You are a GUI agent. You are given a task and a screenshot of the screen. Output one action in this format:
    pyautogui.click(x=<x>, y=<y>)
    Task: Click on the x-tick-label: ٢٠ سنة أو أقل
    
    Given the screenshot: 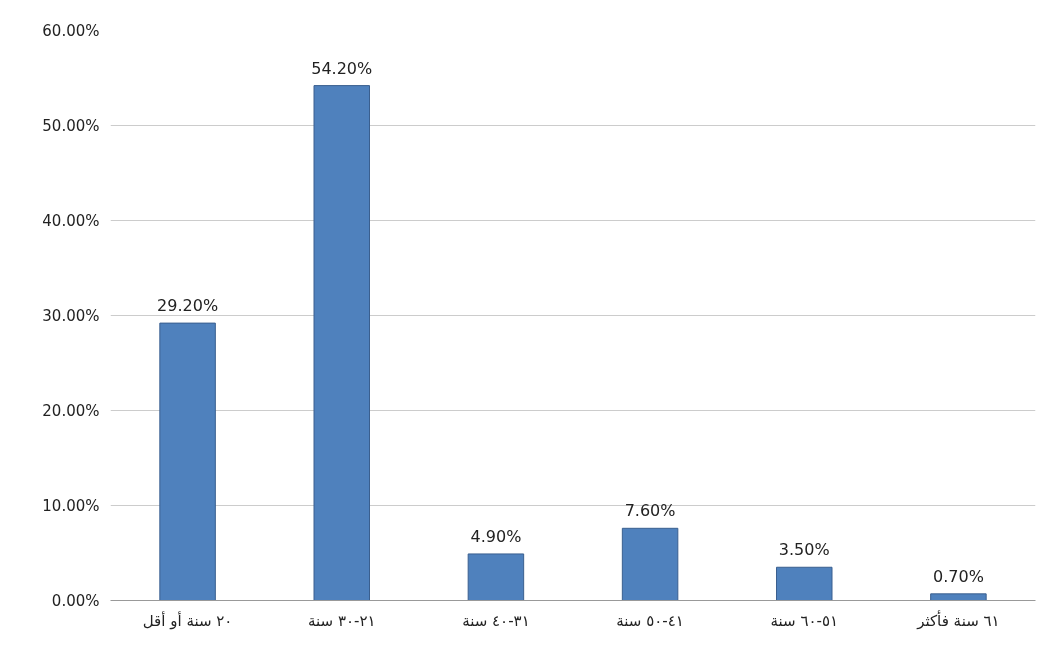 What is the action you would take?
    pyautogui.click(x=187, y=620)
    